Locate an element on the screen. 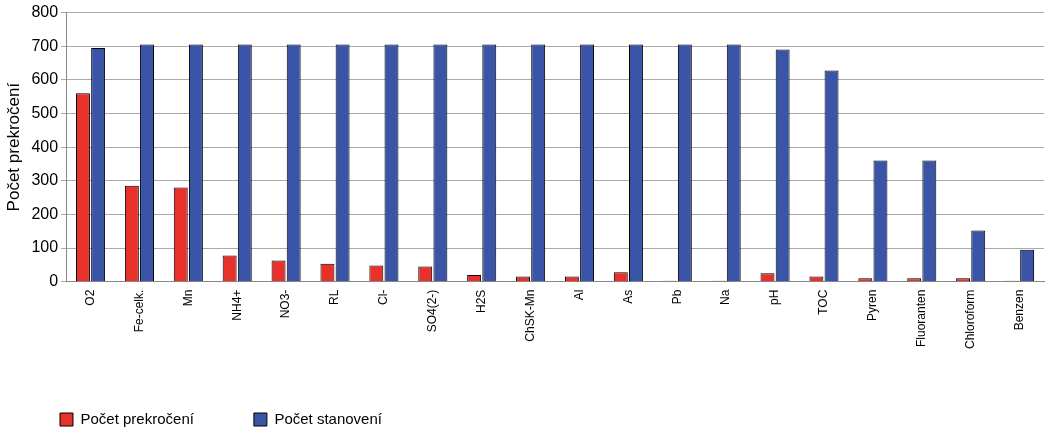  x-tick-label: Fluoranten is located at coordinates (921, 318).